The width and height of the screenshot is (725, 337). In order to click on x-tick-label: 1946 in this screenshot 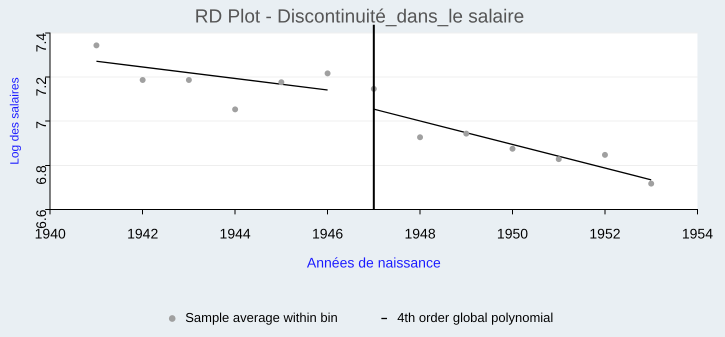, I will do `click(328, 234)`.